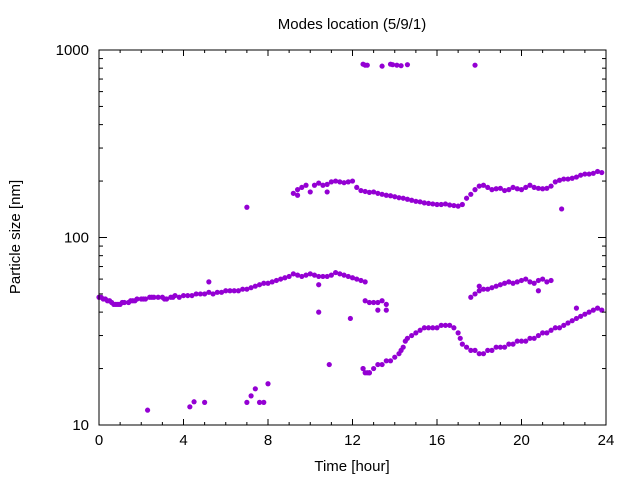 The height and width of the screenshot is (480, 640). What do you see at coordinates (76, 238) in the screenshot?
I see `y-tick-label: 100` at bounding box center [76, 238].